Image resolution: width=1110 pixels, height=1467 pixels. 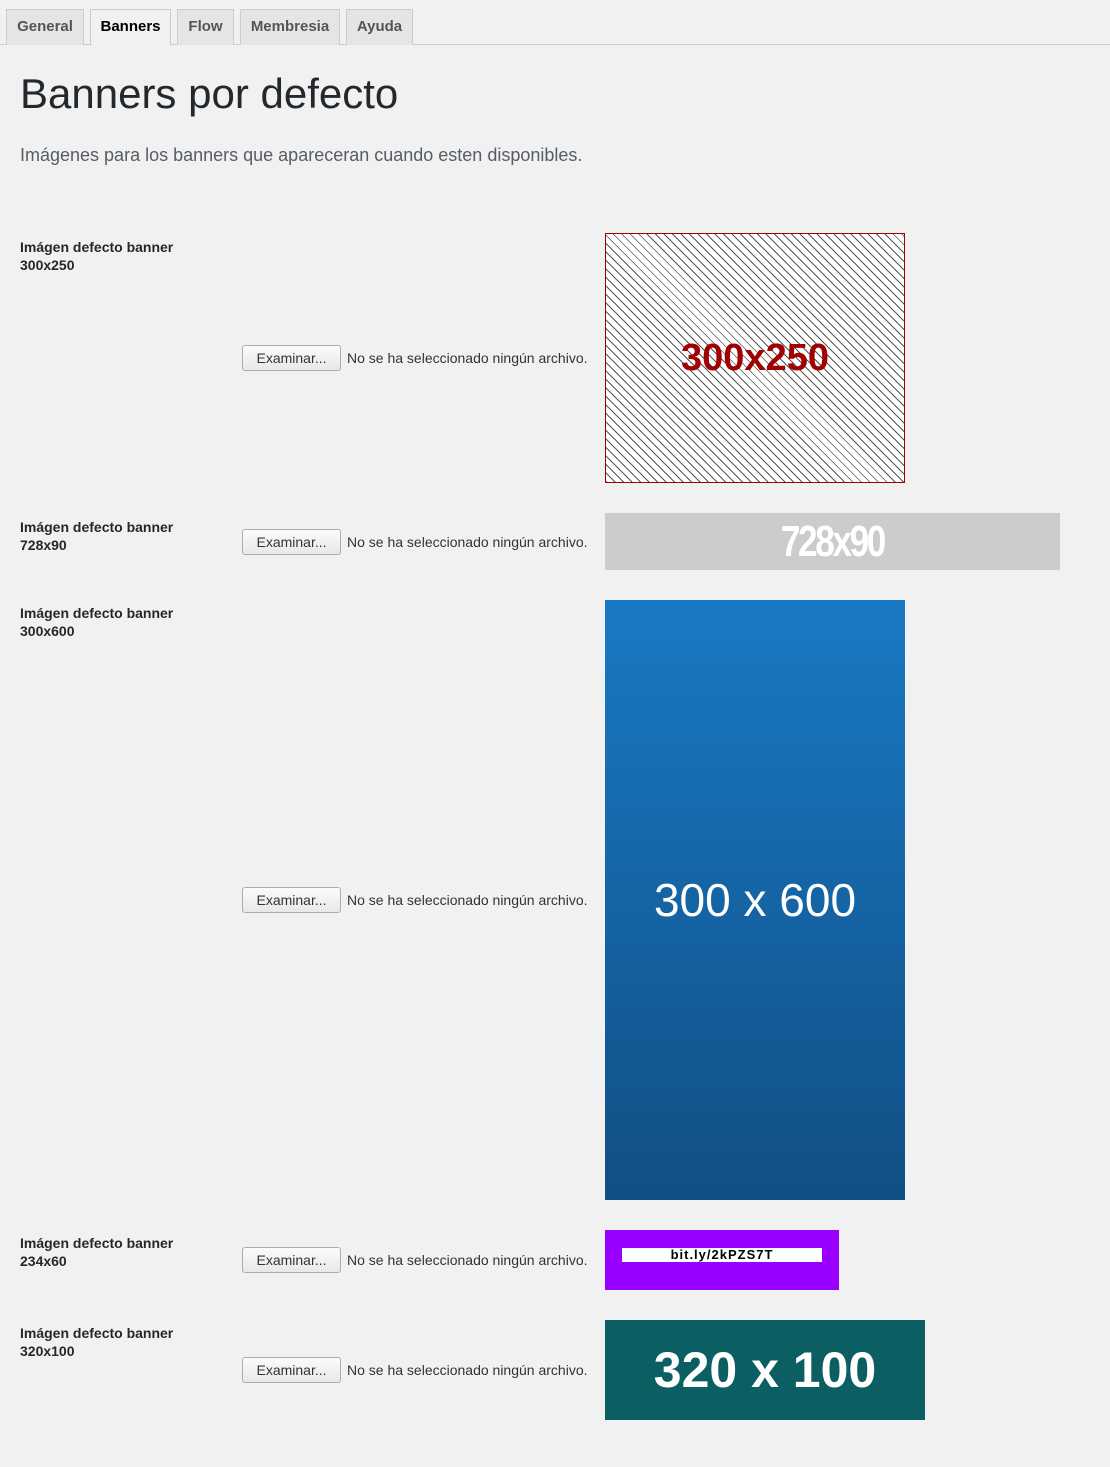 What do you see at coordinates (97, 256) in the screenshot?
I see `row-label-300x250: Imágen defecto banner 300x250` at bounding box center [97, 256].